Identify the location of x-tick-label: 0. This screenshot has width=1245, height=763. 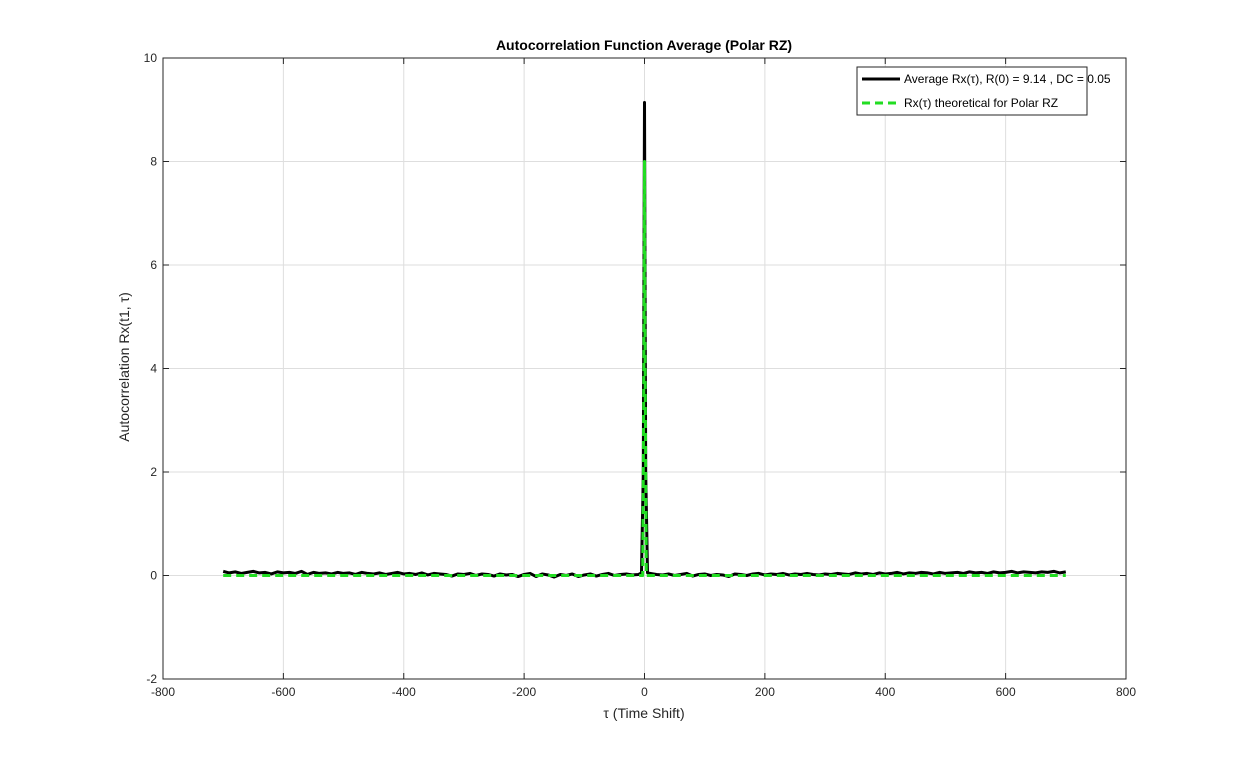
(644, 692).